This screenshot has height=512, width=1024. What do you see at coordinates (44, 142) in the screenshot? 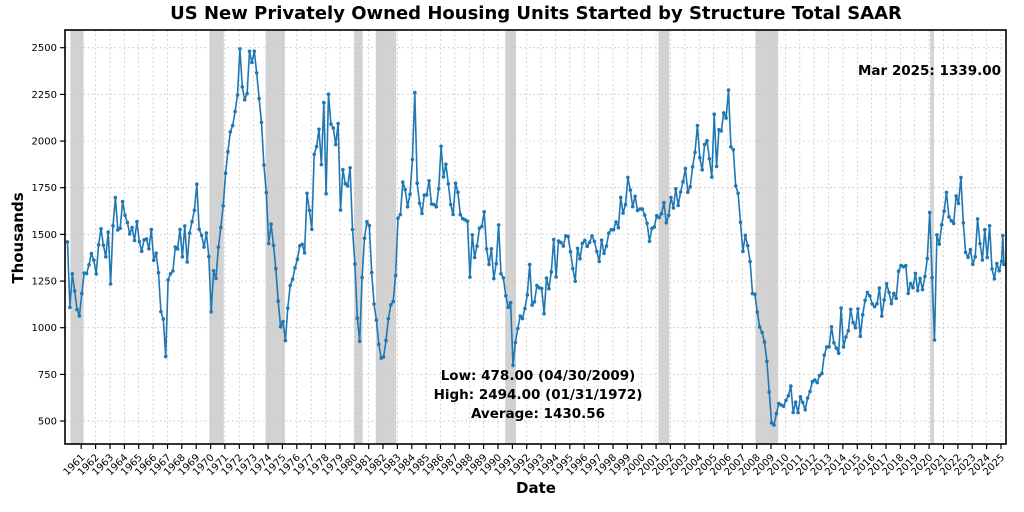
I see `y-tick-label: 2000` at bounding box center [44, 142].